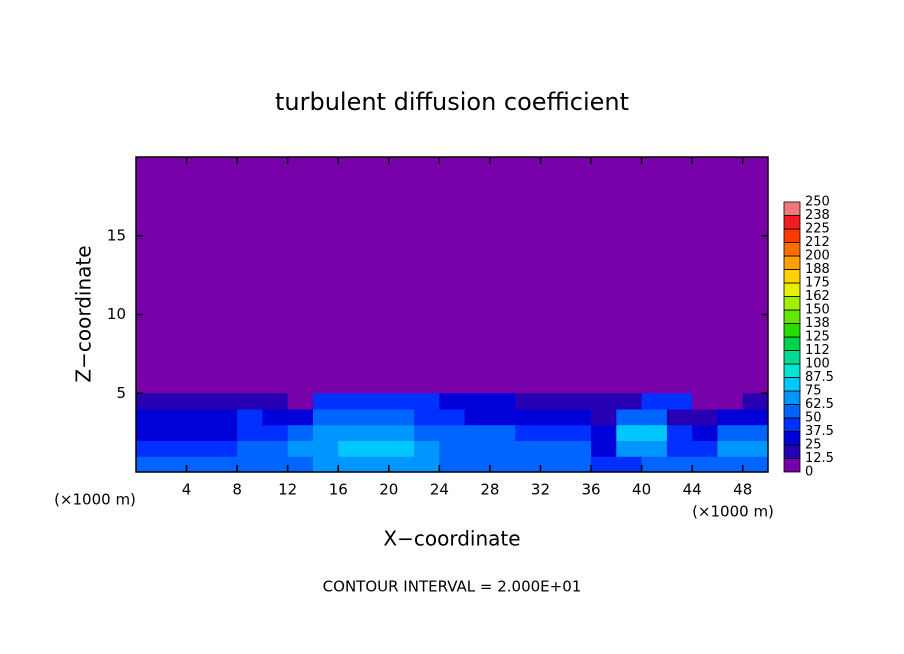  I want to click on x-tick-label: 24, so click(439, 490).